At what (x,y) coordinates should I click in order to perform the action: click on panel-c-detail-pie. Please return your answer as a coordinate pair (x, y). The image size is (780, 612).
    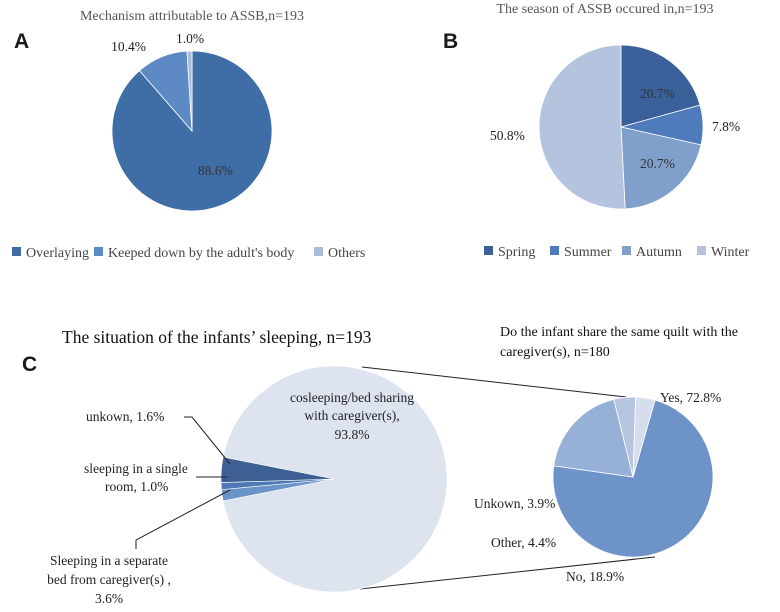
    Looking at the image, I should click on (633, 477).